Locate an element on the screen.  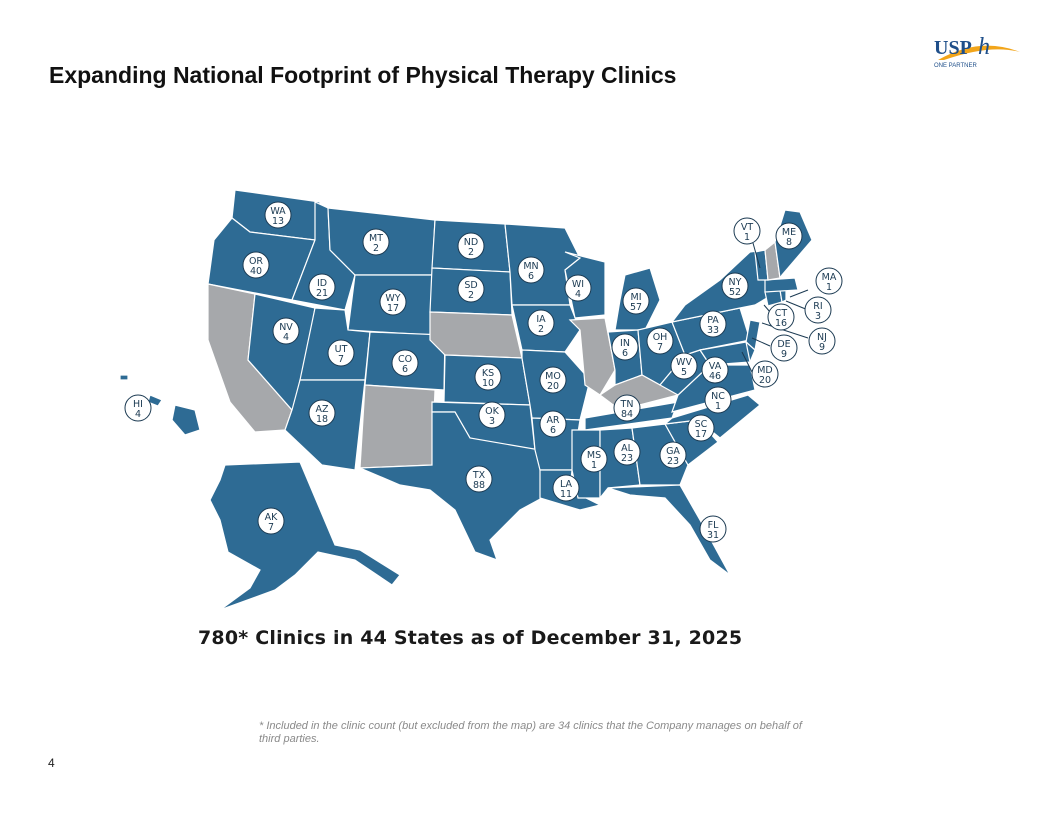
state-shape-SD is located at coordinates (471, 291).